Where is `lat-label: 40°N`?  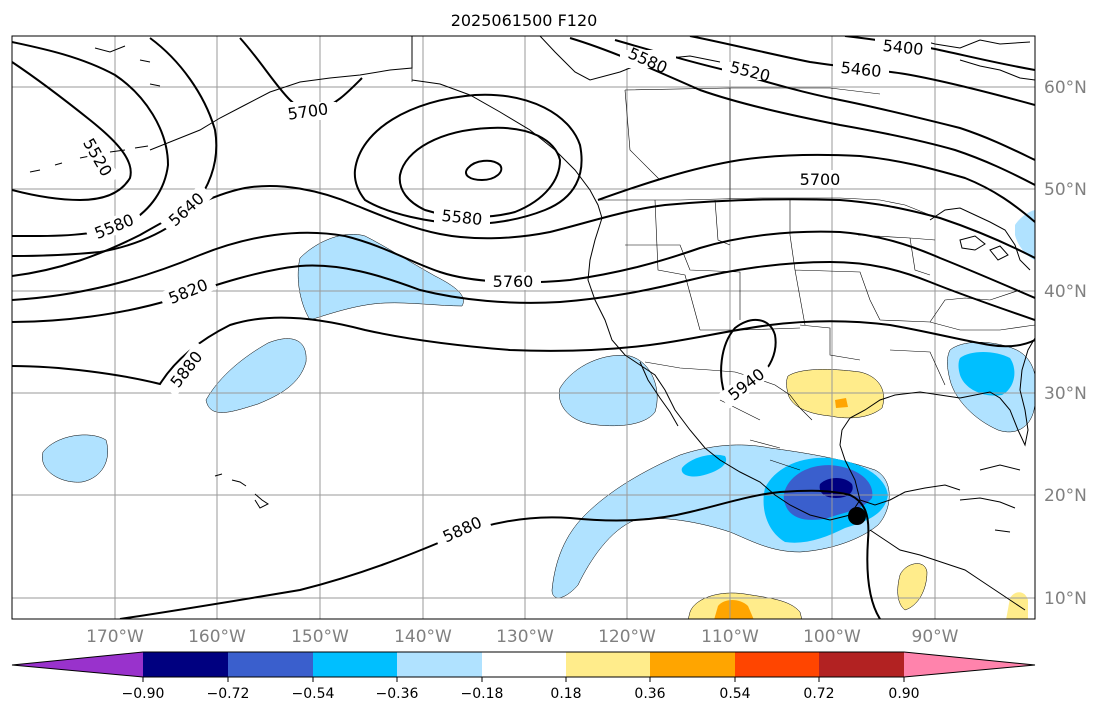
lat-label: 40°N is located at coordinates (1065, 292).